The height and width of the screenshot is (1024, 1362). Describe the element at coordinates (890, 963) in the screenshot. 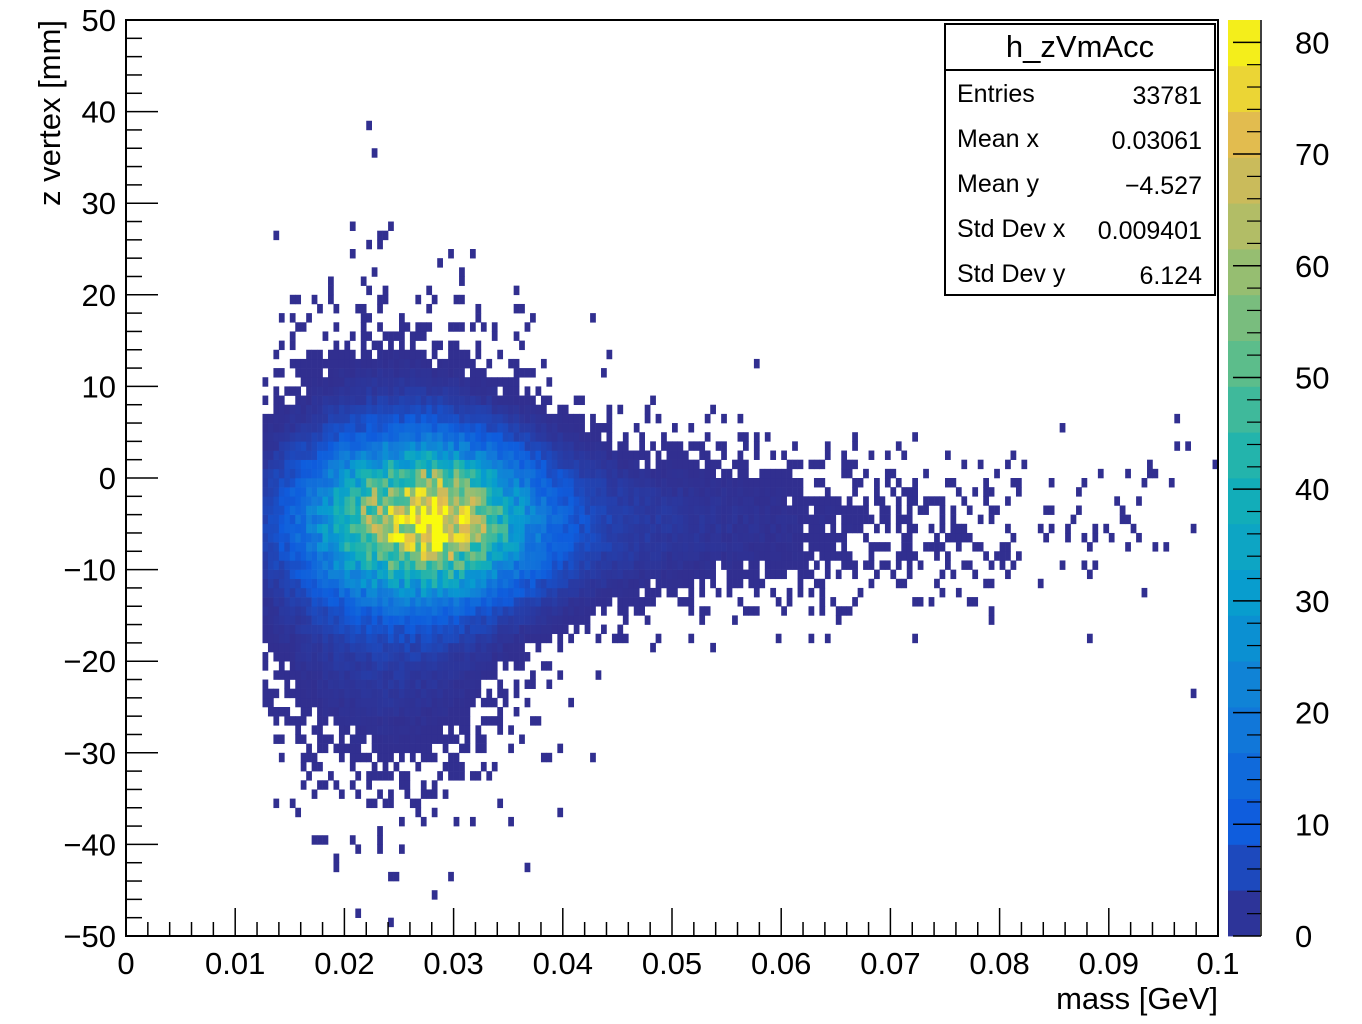

I see `x-tick-label: 0.07` at that location.